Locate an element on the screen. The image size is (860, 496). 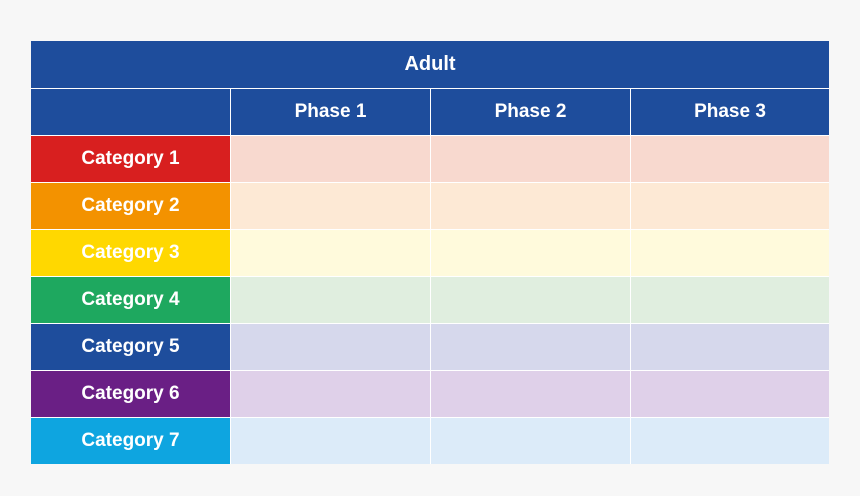
table-row: Category 1 is located at coordinates (430, 158).